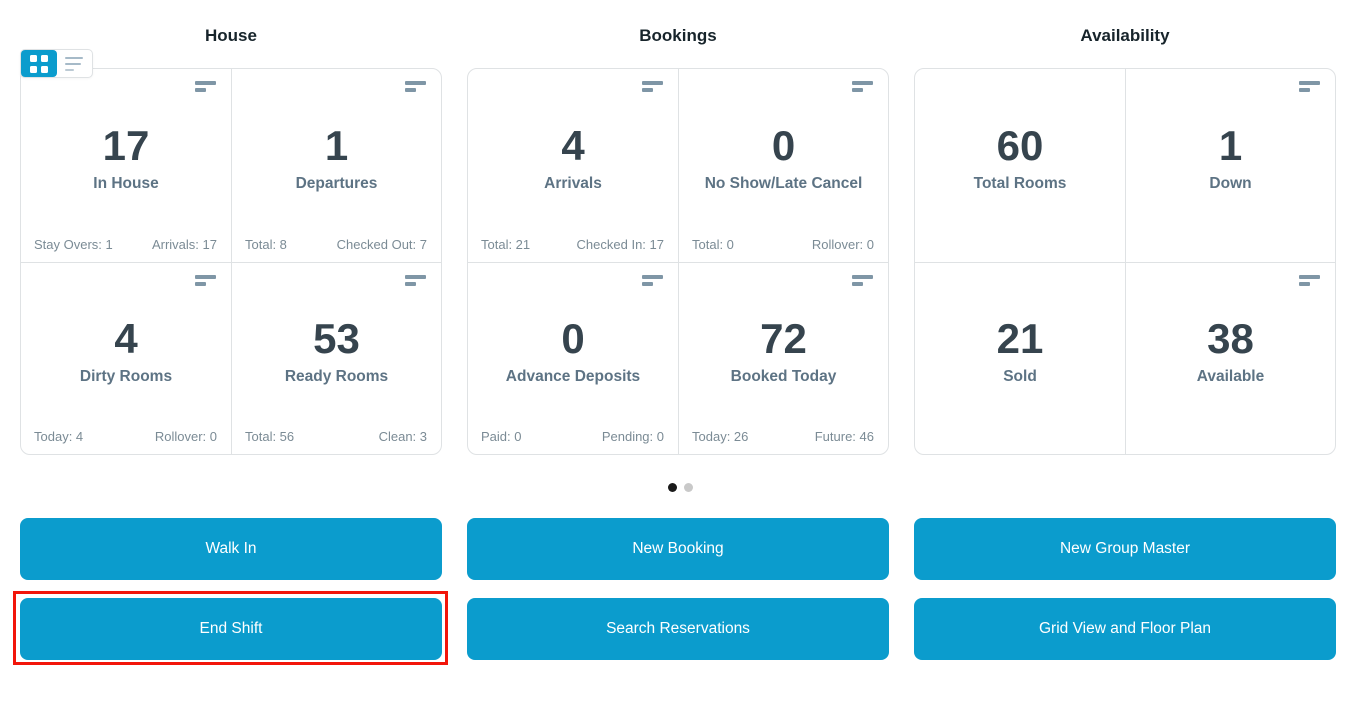 The width and height of the screenshot is (1361, 704). I want to click on stat-footer-left: Today: 4, so click(59, 436).